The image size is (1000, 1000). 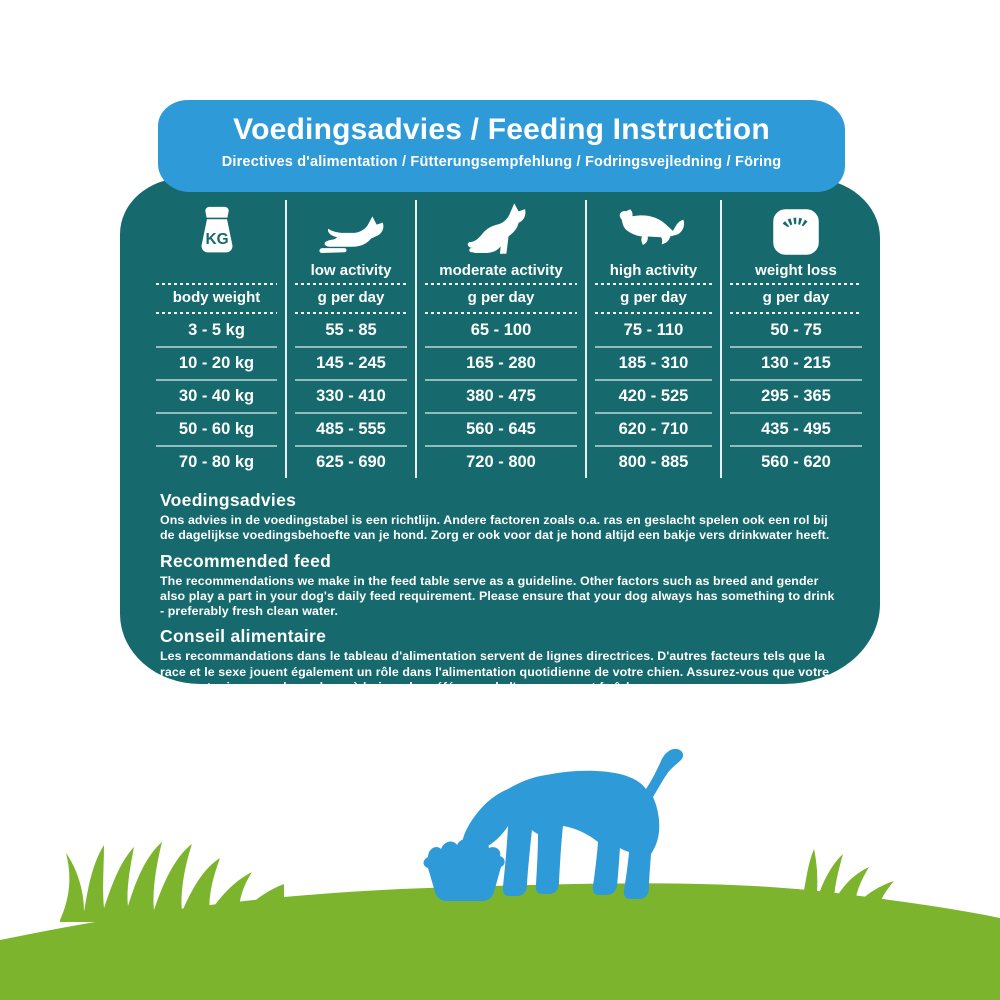 I want to click on dog-illustration, so click(x=571, y=823).